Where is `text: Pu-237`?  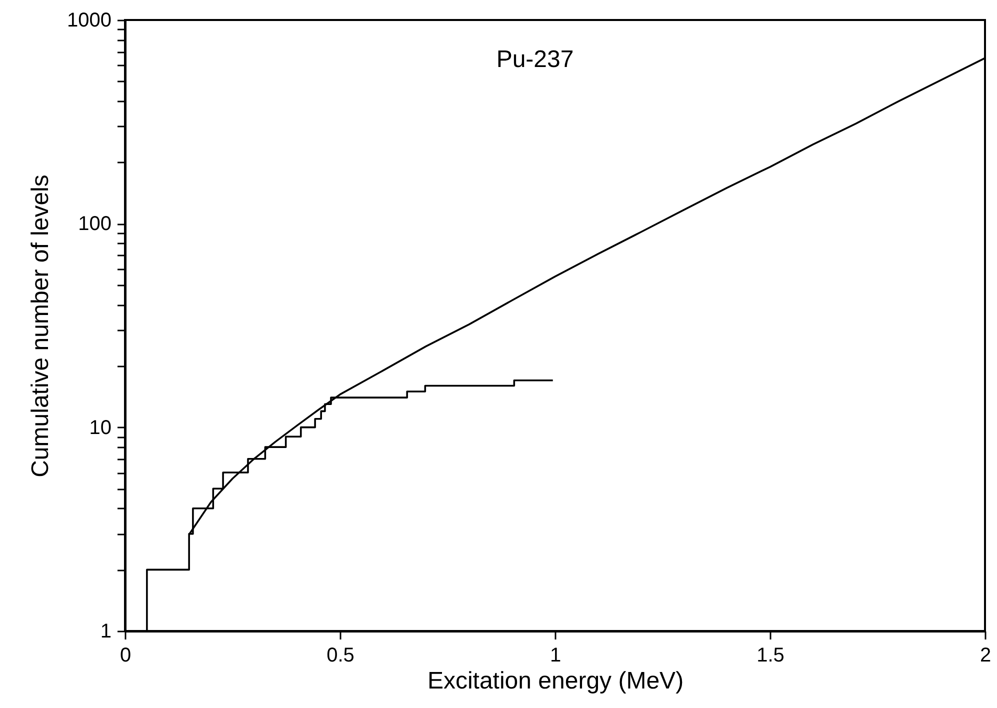
text: Pu-237 is located at coordinates (535, 59).